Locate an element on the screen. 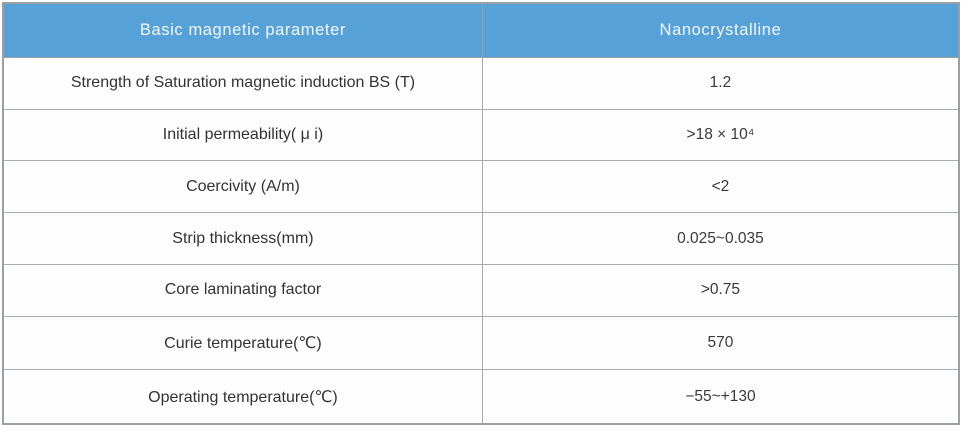 This screenshot has width=968, height=436. table-row: Coercivity (A/m) <2 is located at coordinates (481, 187).